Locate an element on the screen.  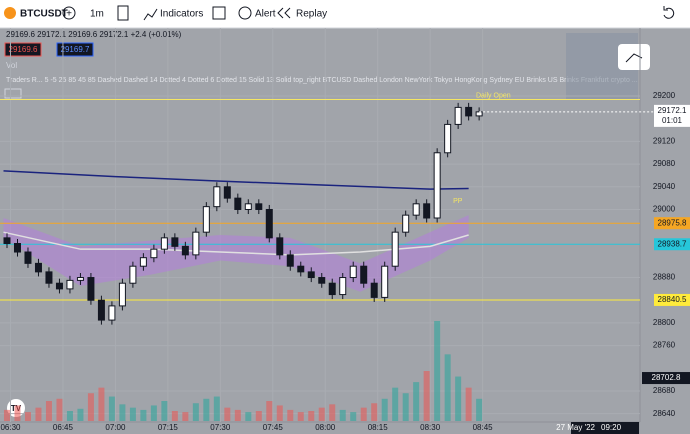
replay: Replay is located at coordinates (311, 14).